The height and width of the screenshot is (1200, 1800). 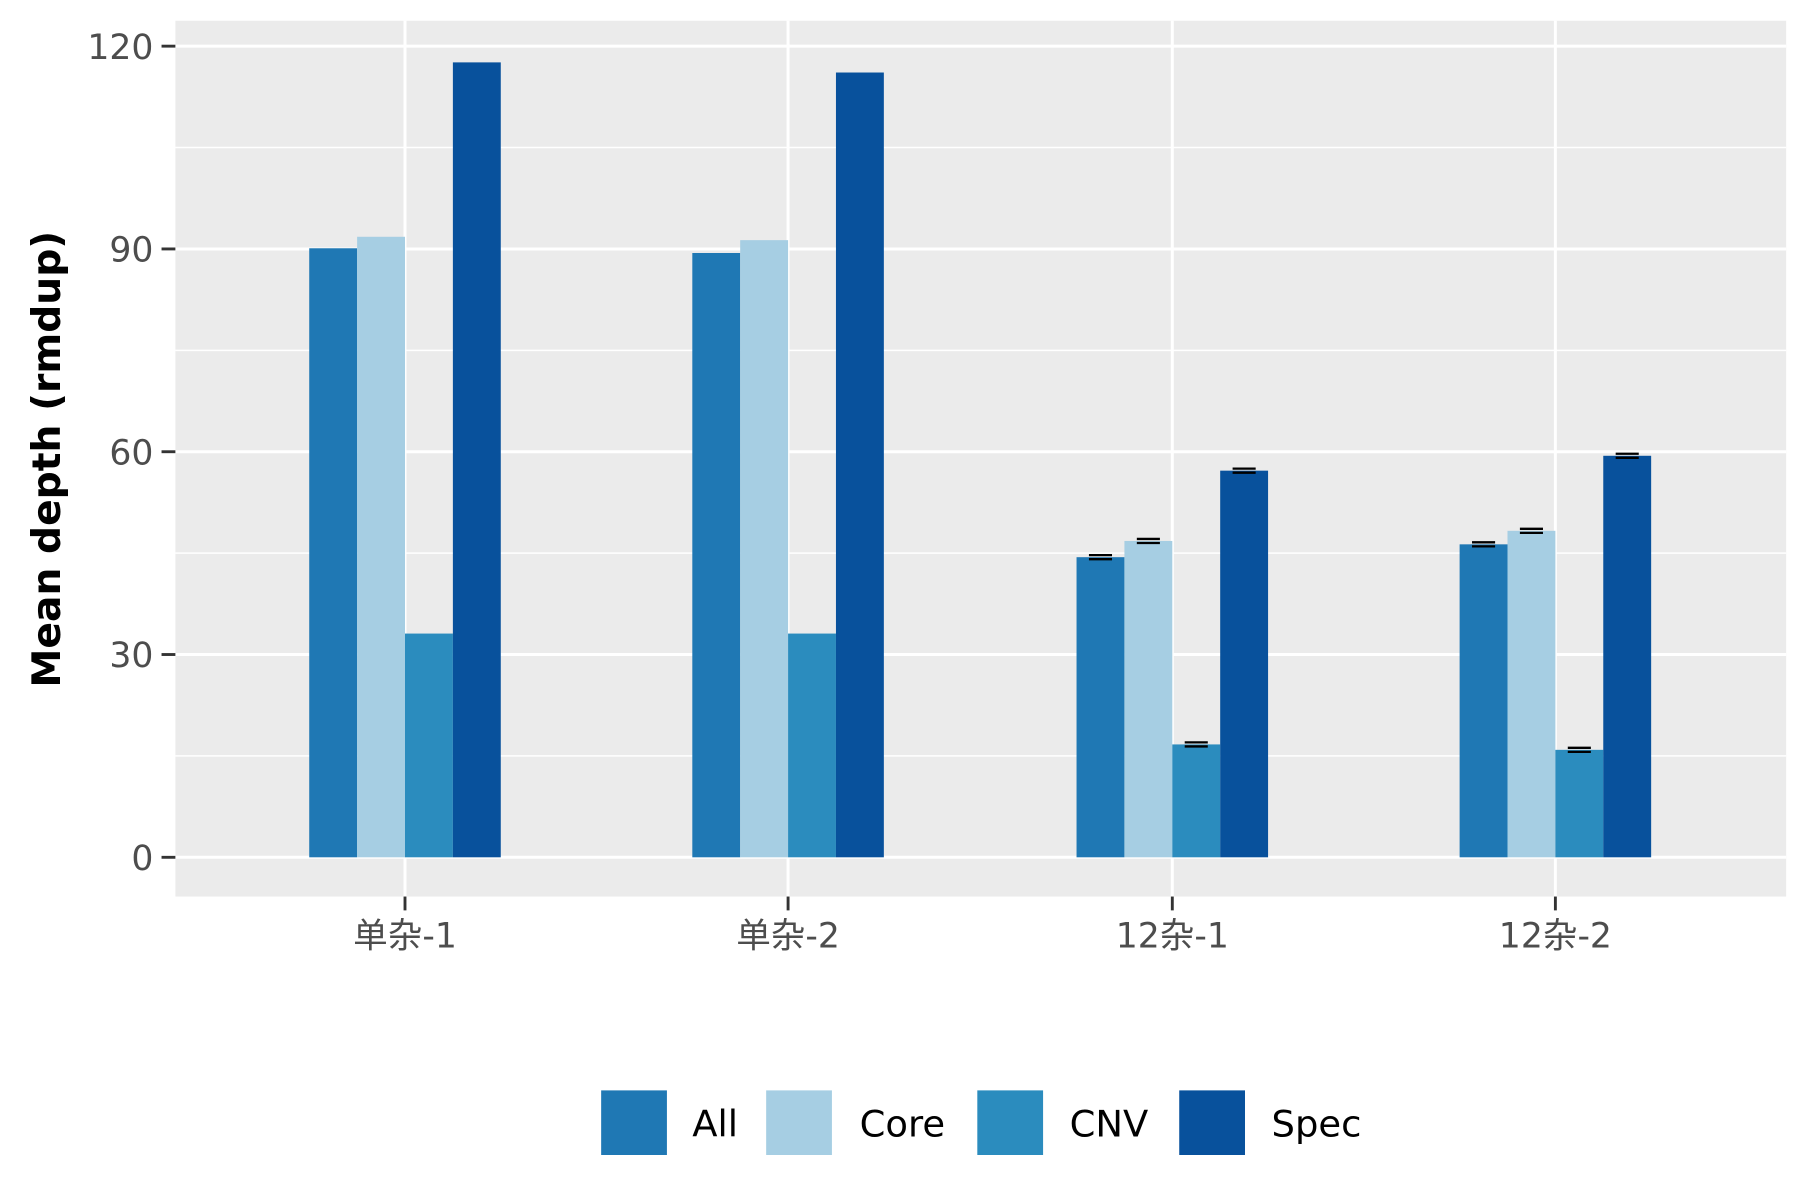 What do you see at coordinates (1010, 1123) in the screenshot?
I see `legend-key-cnv` at bounding box center [1010, 1123].